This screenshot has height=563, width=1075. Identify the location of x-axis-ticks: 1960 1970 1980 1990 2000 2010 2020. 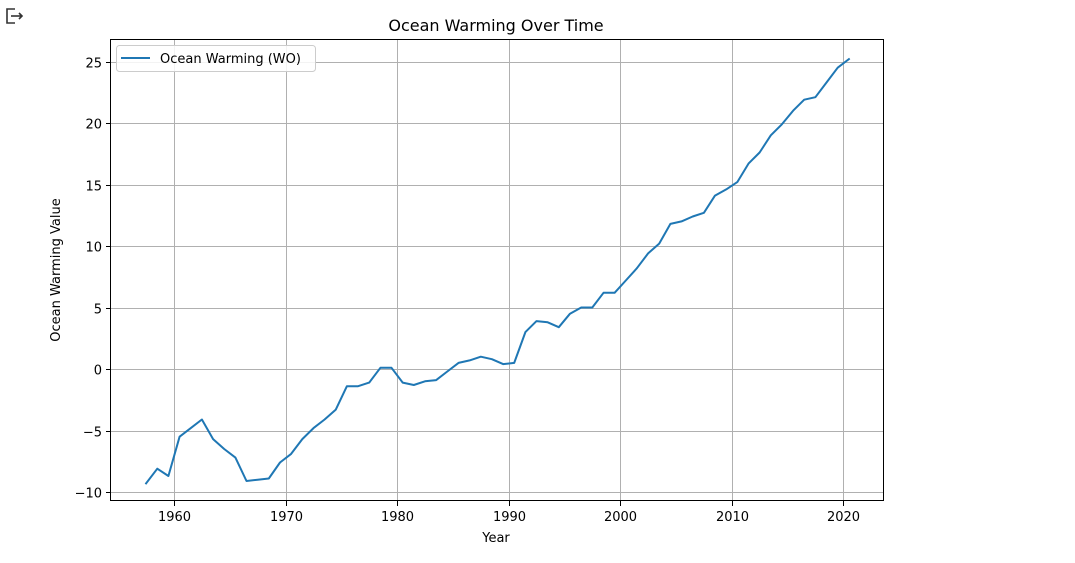
(509, 513).